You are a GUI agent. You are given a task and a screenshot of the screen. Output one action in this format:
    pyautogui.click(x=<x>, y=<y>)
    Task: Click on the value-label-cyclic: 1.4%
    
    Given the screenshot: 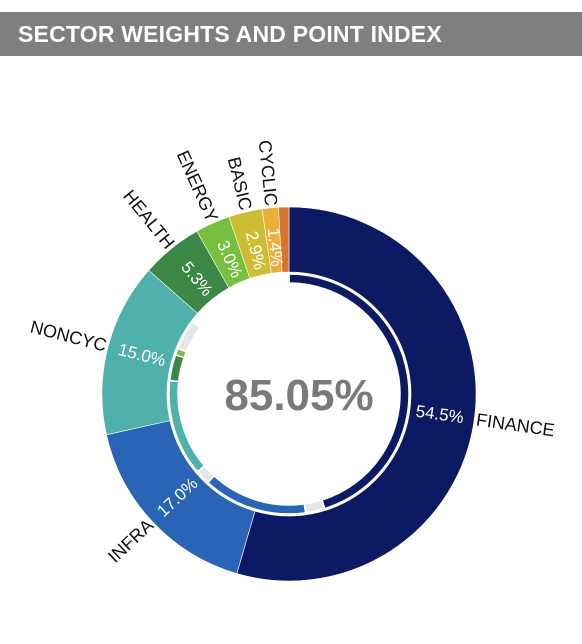 What is the action you would take?
    pyautogui.click(x=275, y=247)
    